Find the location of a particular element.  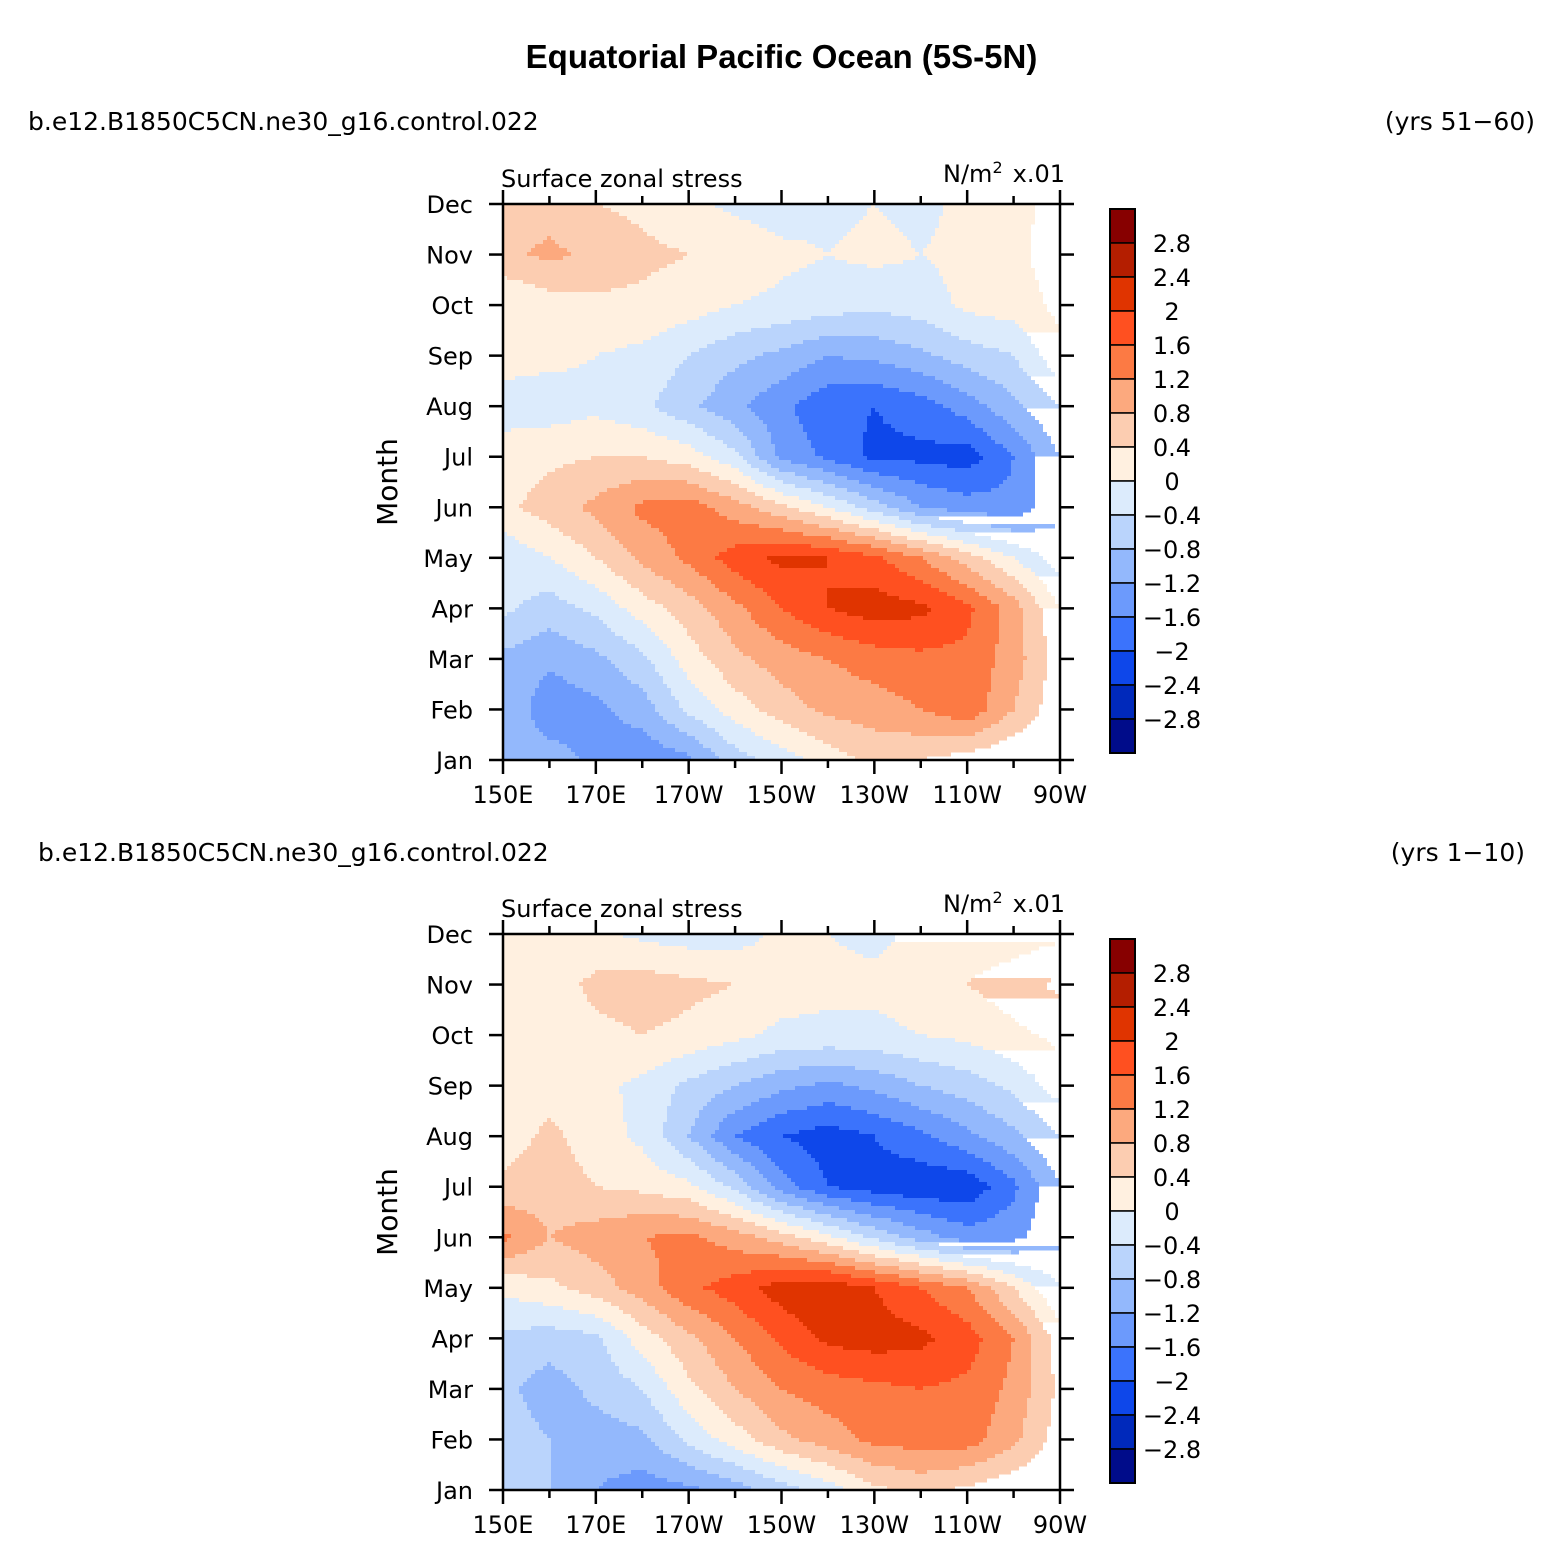

stress-field is located at coordinates (781, 482).